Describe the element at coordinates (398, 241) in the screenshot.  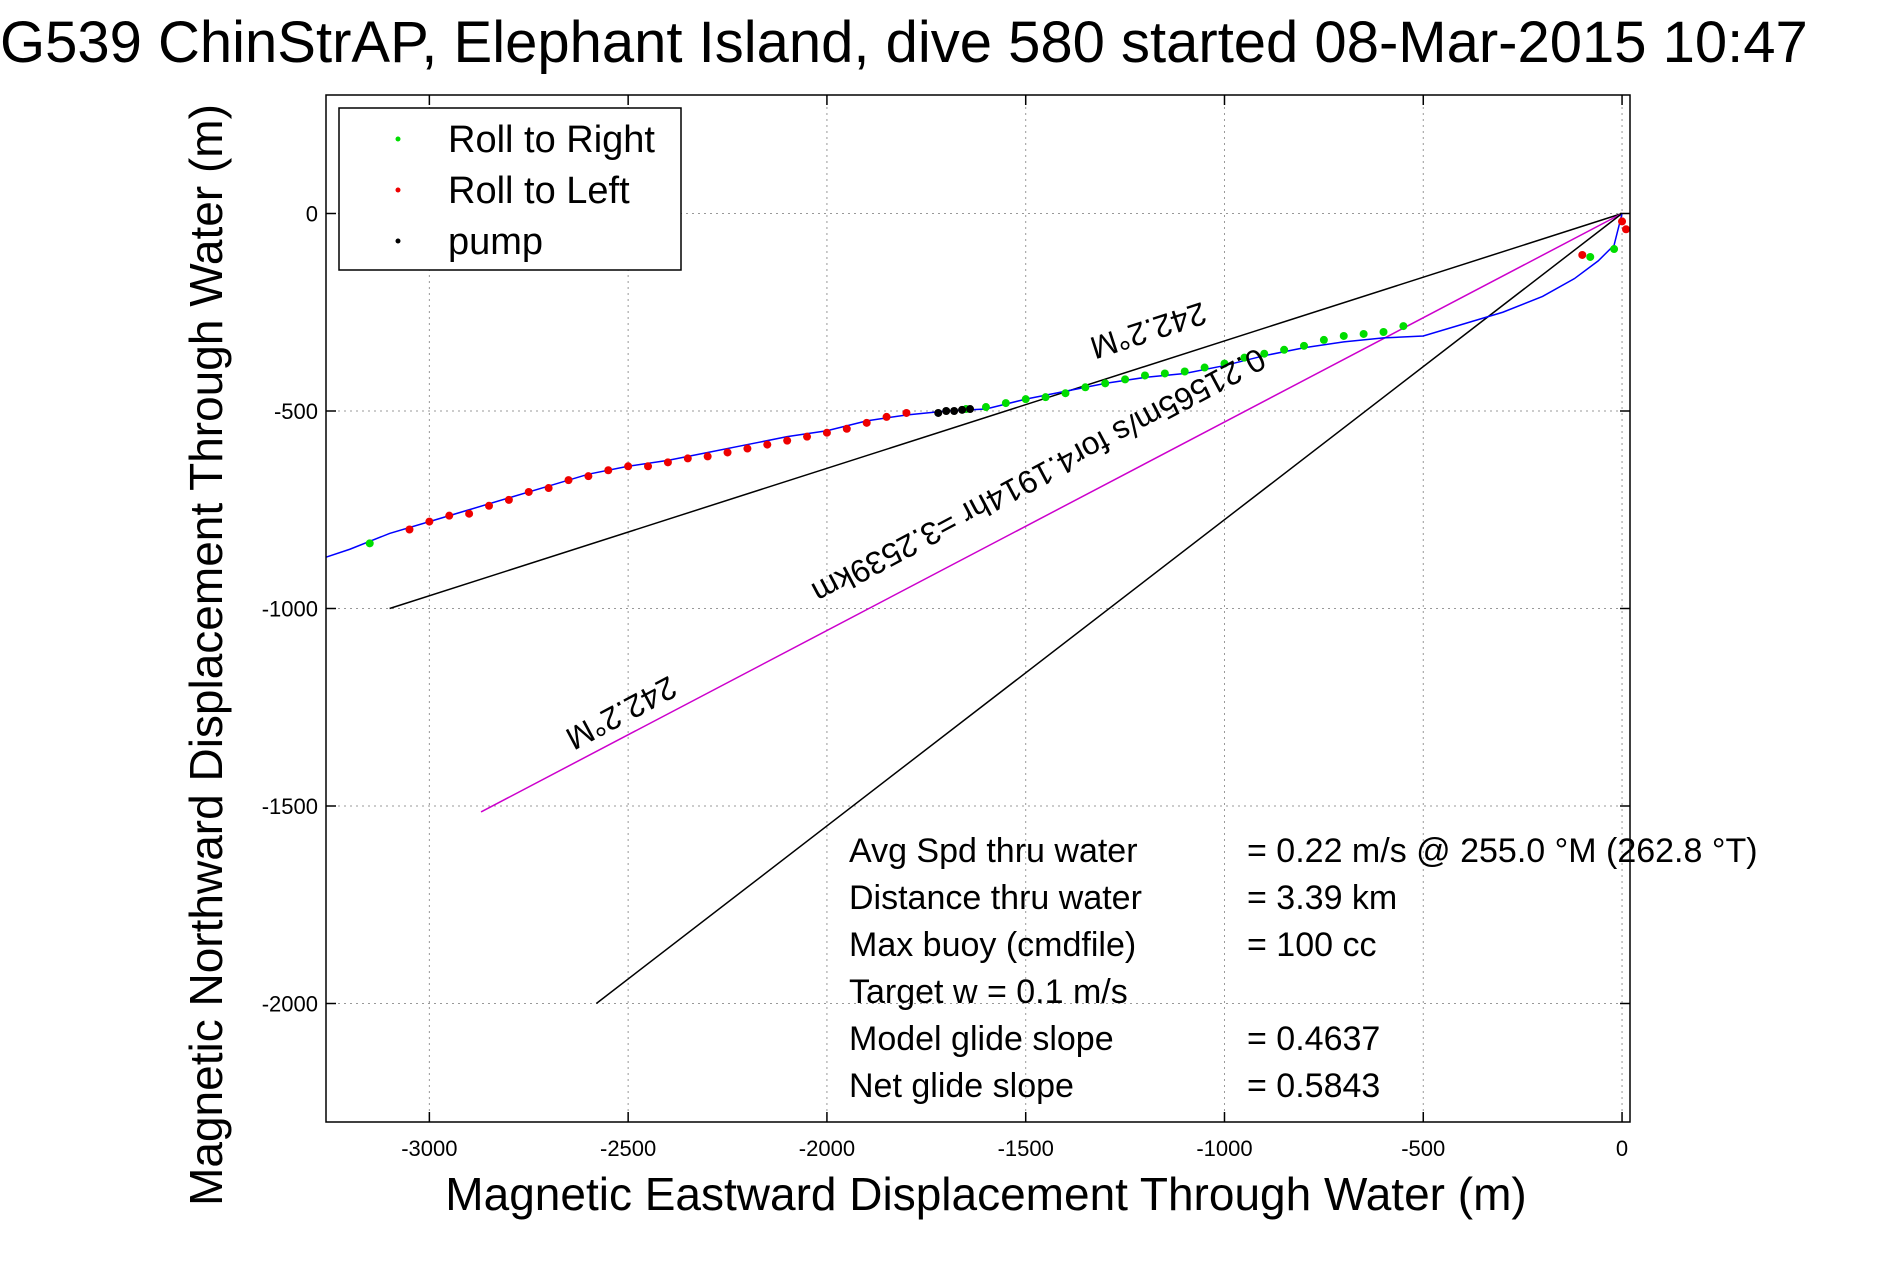
I see `legend-marker-pump` at that location.